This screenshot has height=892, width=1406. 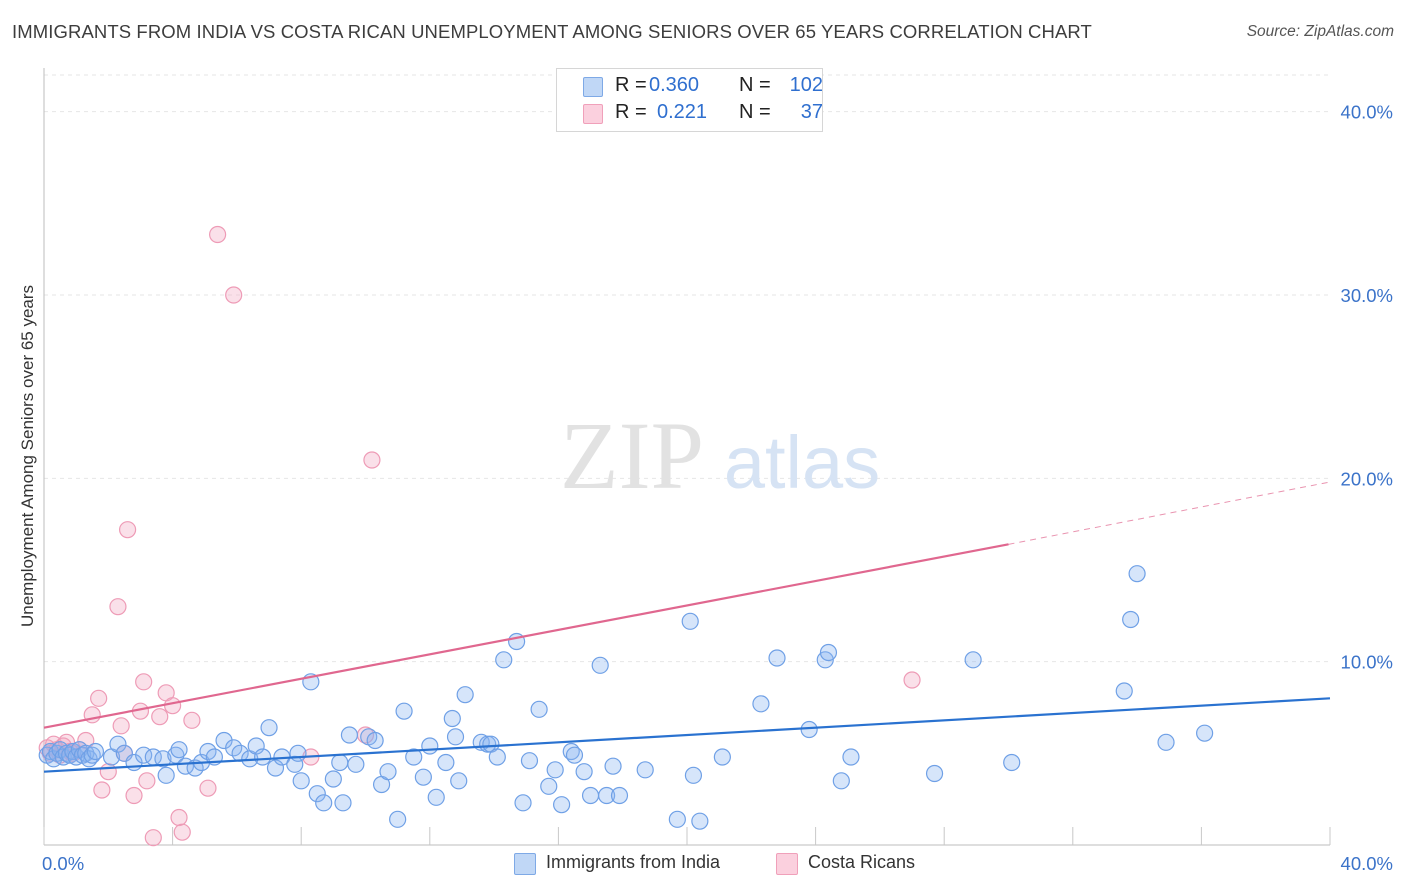 I want to click on y-tick-label: 30.0%, so click(x=1367, y=295).